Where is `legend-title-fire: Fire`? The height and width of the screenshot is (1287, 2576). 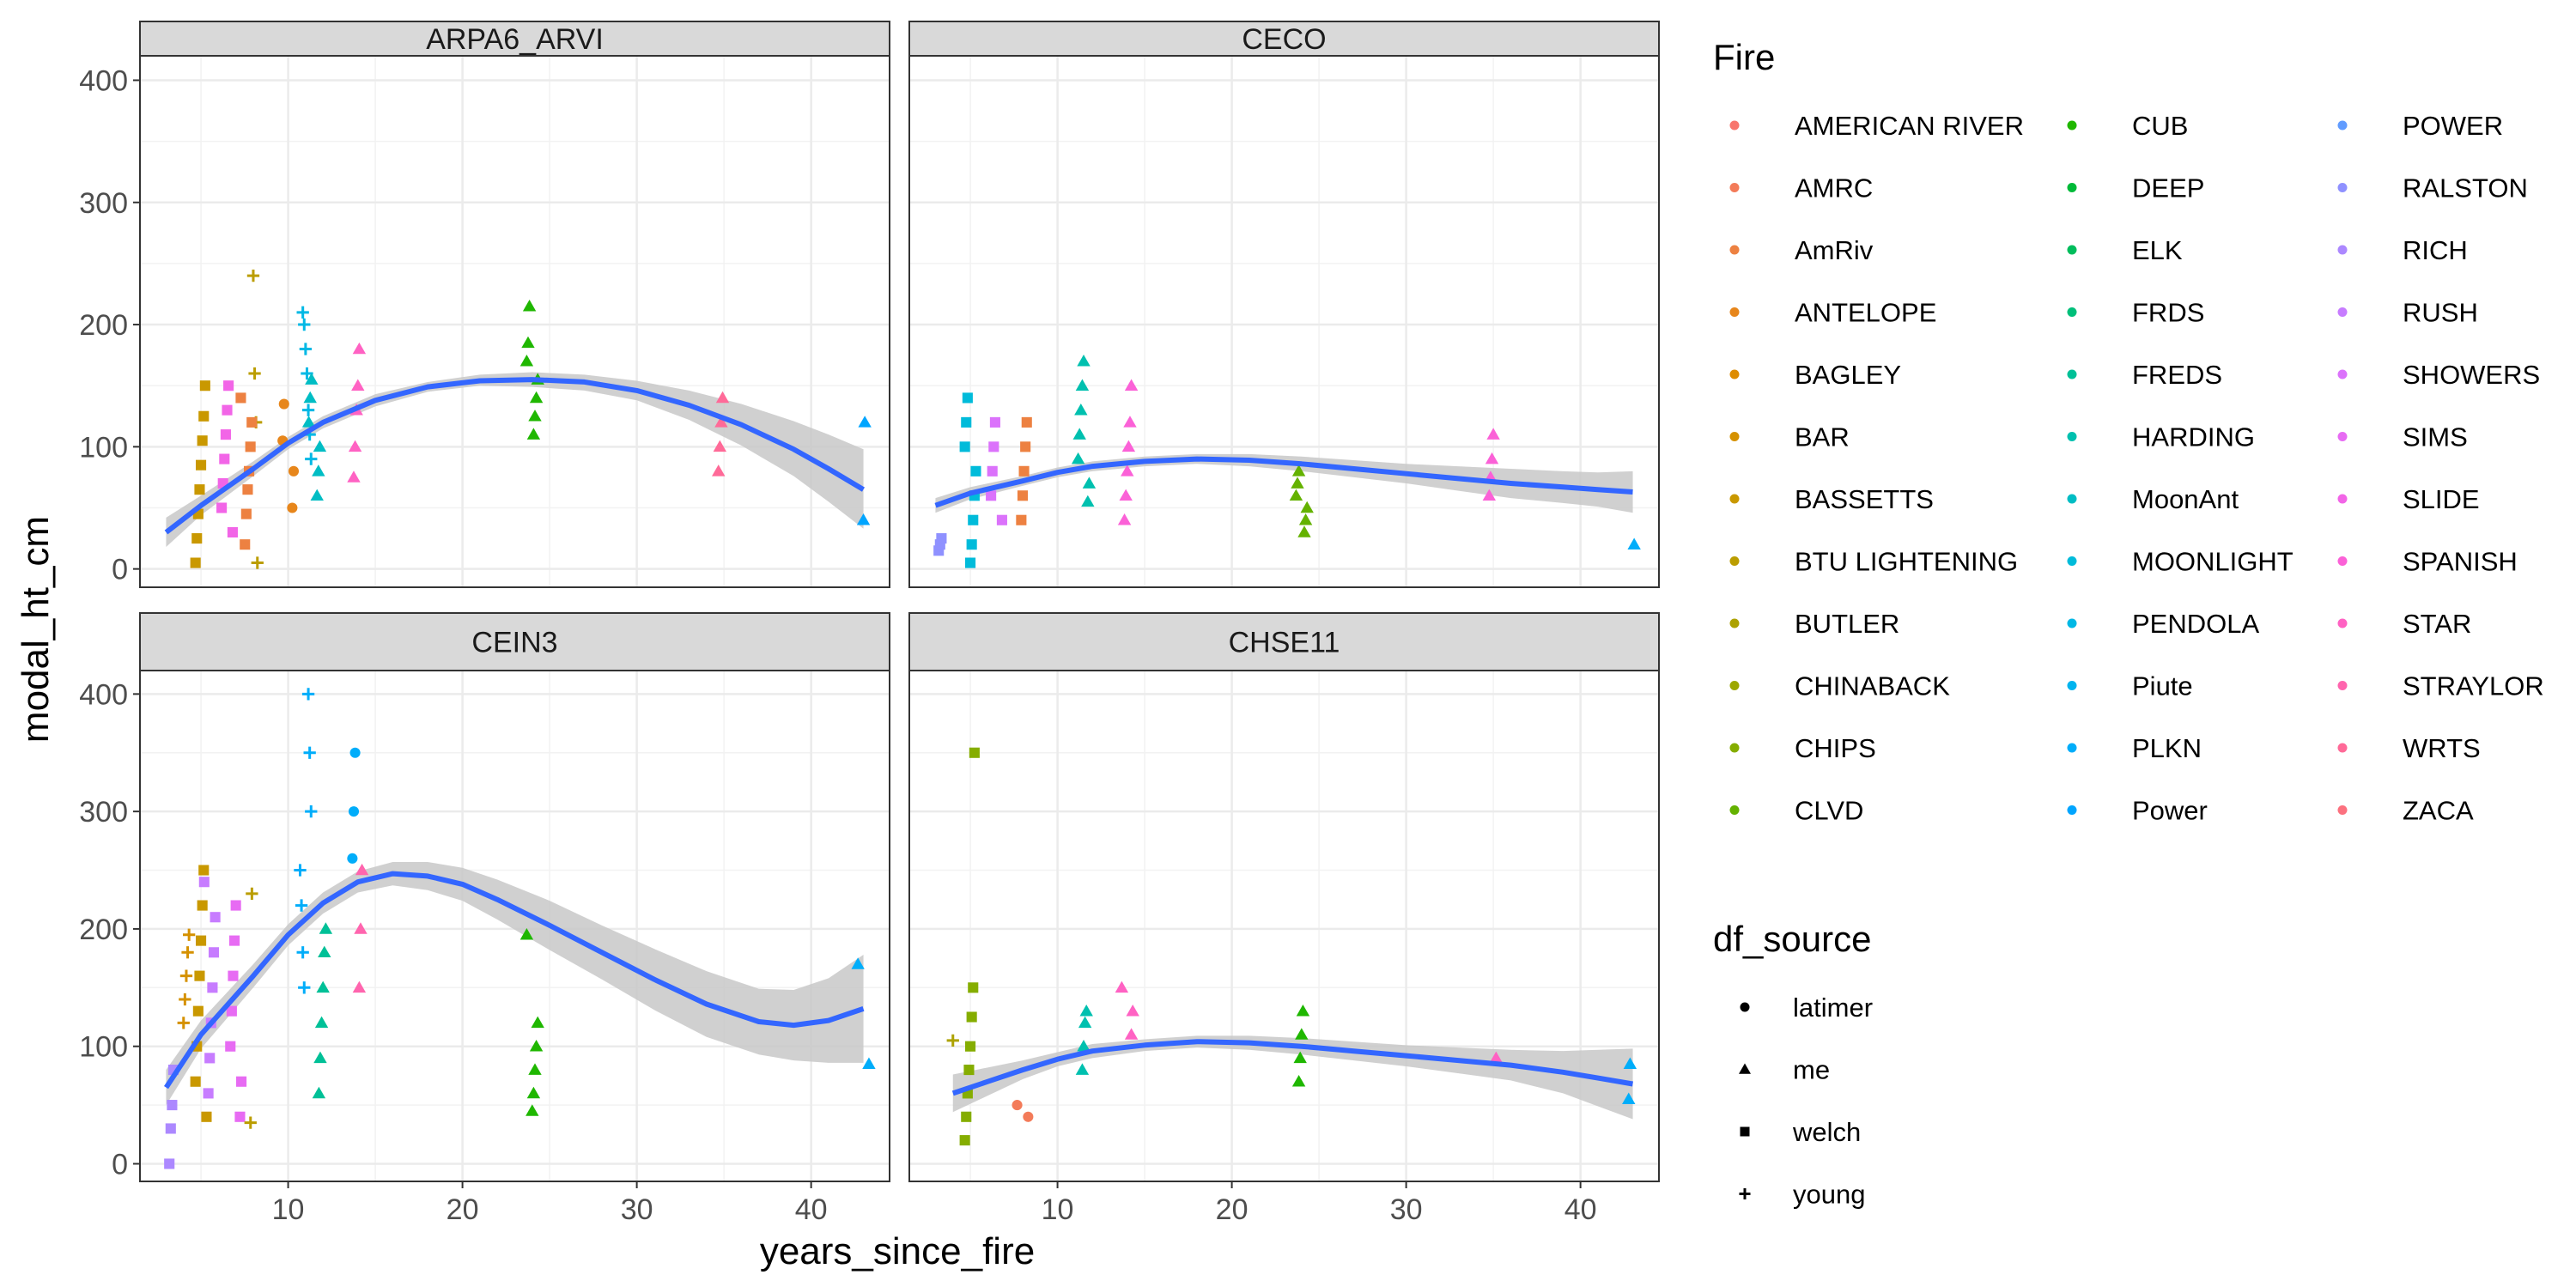
legend-title-fire: Fire is located at coordinates (1744, 57).